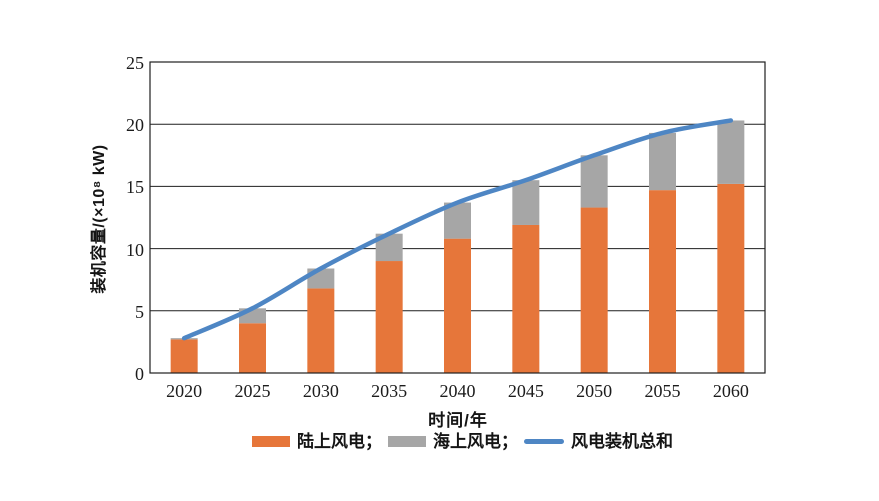 This screenshot has height=501, width=879. I want to click on total-wind-line-swatch-icon, so click(544, 441).